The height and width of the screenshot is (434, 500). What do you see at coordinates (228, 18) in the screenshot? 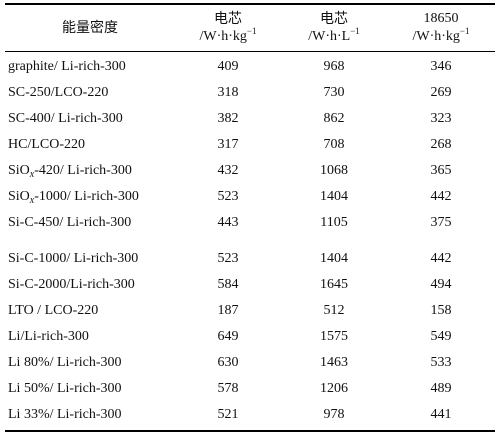
I see `header-col1-top: 电芯` at bounding box center [228, 18].